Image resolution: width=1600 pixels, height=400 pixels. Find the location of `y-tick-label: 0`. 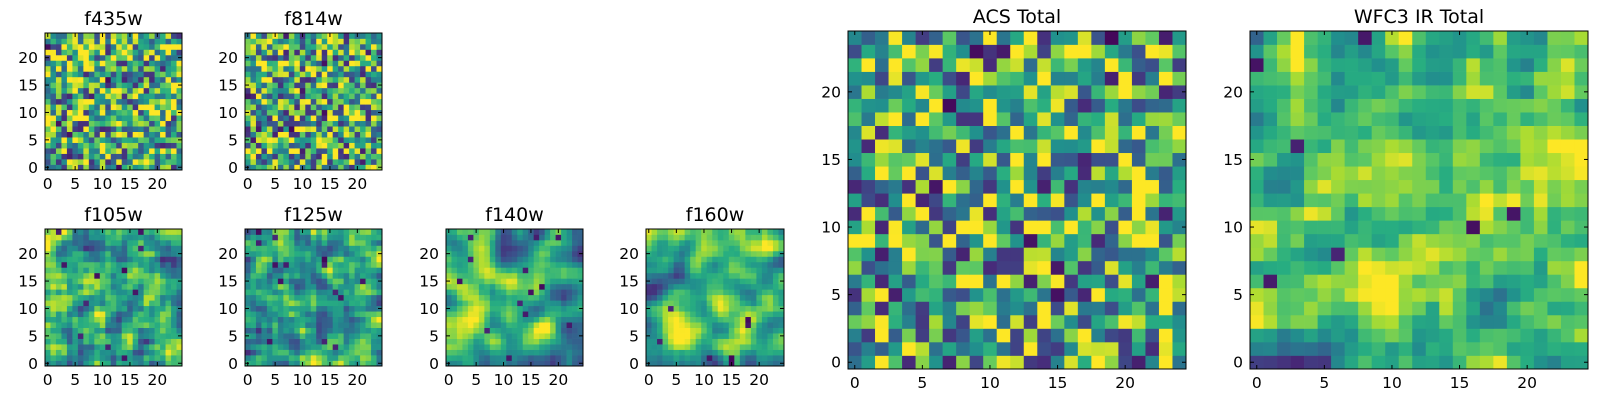

y-tick-label: 0 is located at coordinates (233, 364).